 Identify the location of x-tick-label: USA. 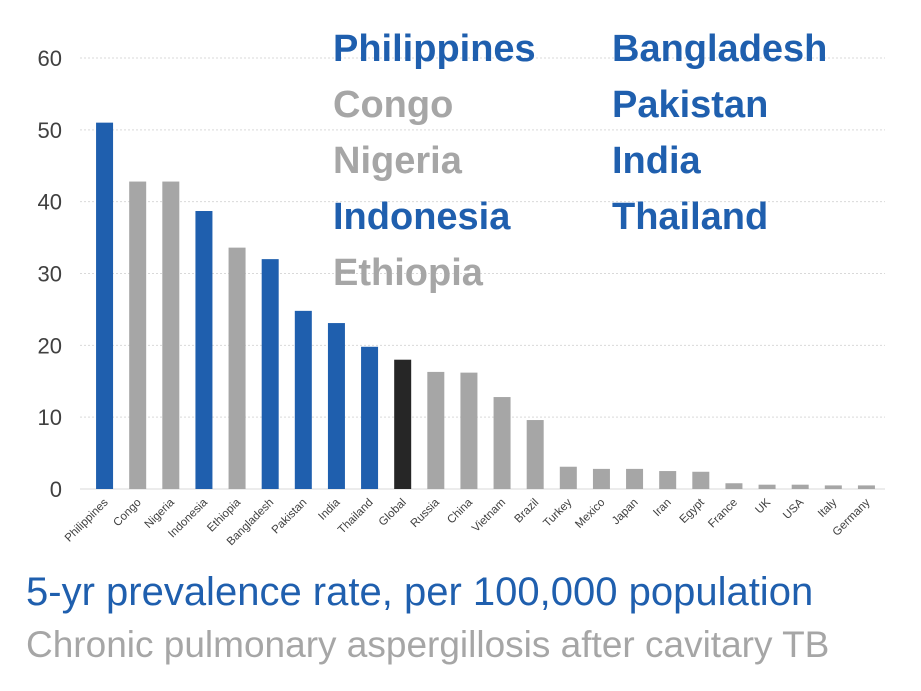
(793, 508).